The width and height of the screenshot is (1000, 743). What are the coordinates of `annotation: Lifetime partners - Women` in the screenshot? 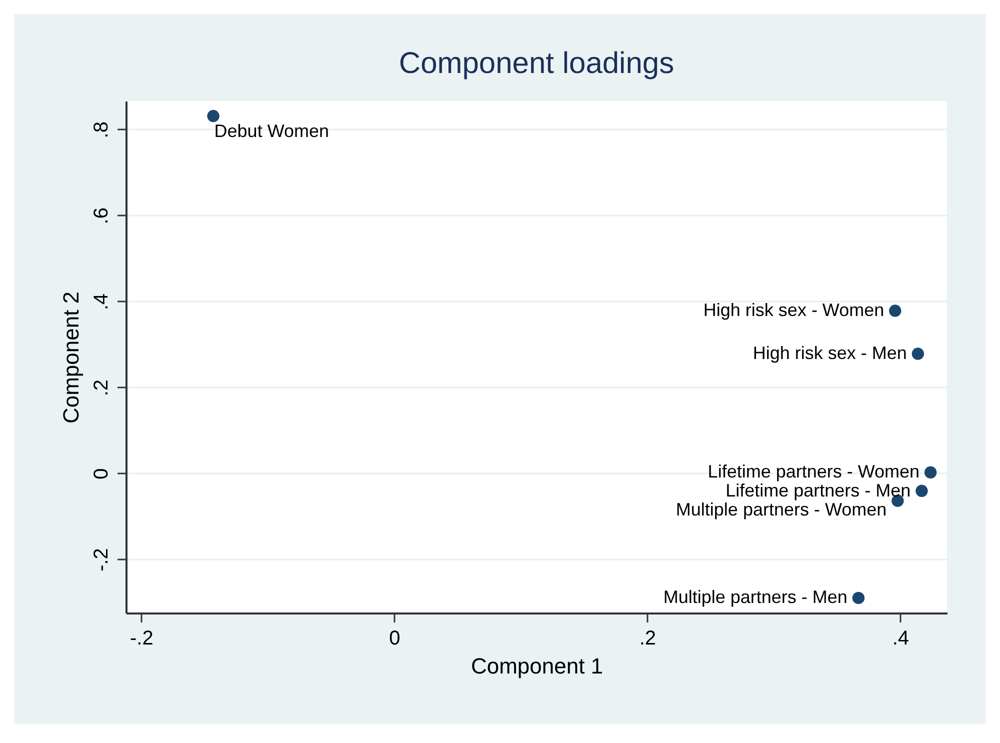 It's located at (814, 471).